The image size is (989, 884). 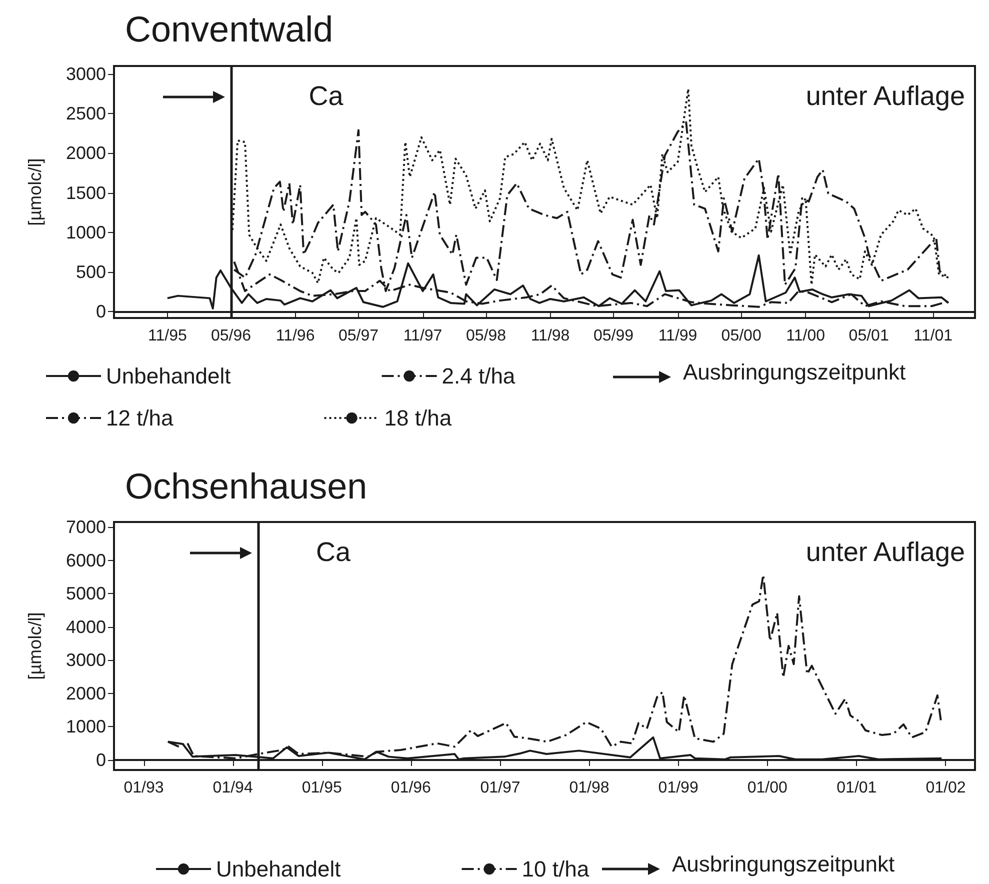 What do you see at coordinates (86, 526) in the screenshot?
I see `y-tick-label: 7000` at bounding box center [86, 526].